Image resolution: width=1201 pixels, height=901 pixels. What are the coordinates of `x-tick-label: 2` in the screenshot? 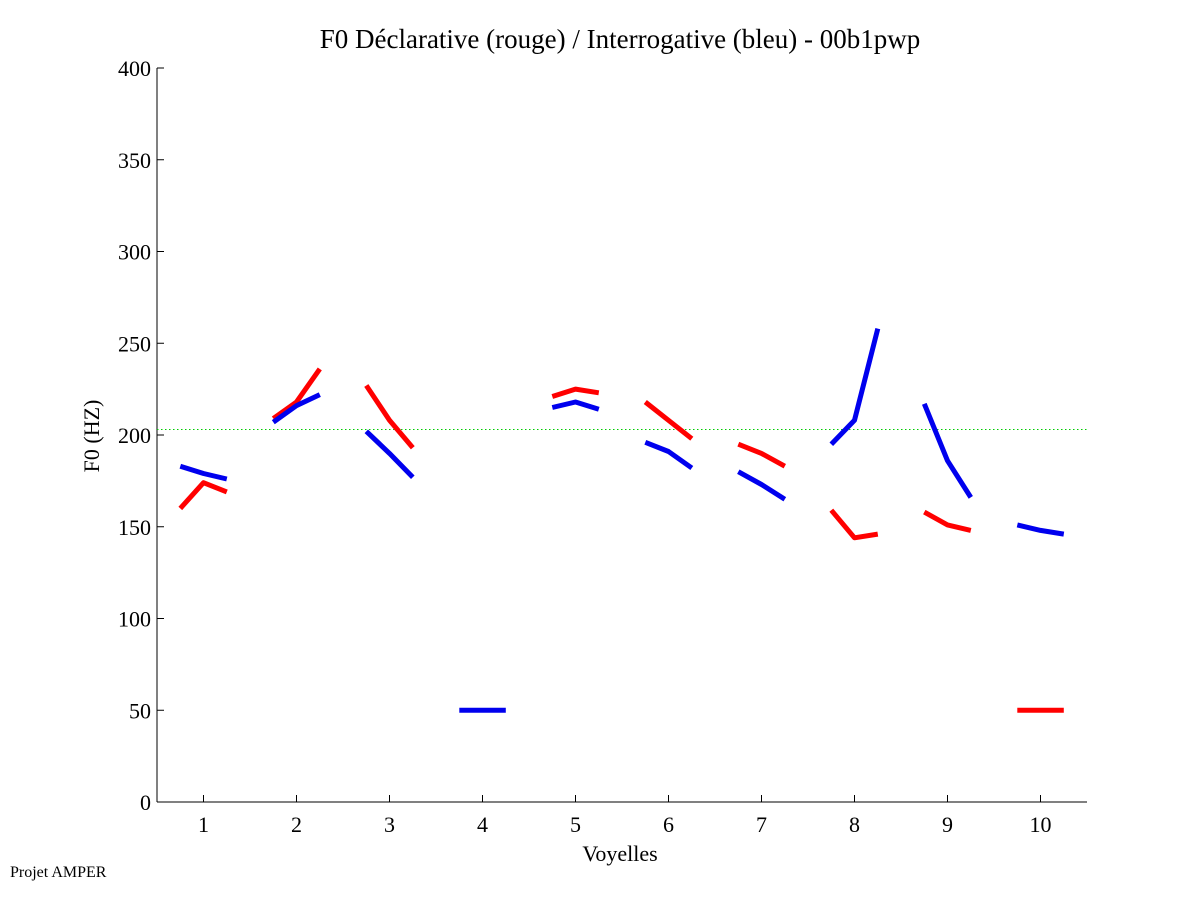 It's located at (296, 824).